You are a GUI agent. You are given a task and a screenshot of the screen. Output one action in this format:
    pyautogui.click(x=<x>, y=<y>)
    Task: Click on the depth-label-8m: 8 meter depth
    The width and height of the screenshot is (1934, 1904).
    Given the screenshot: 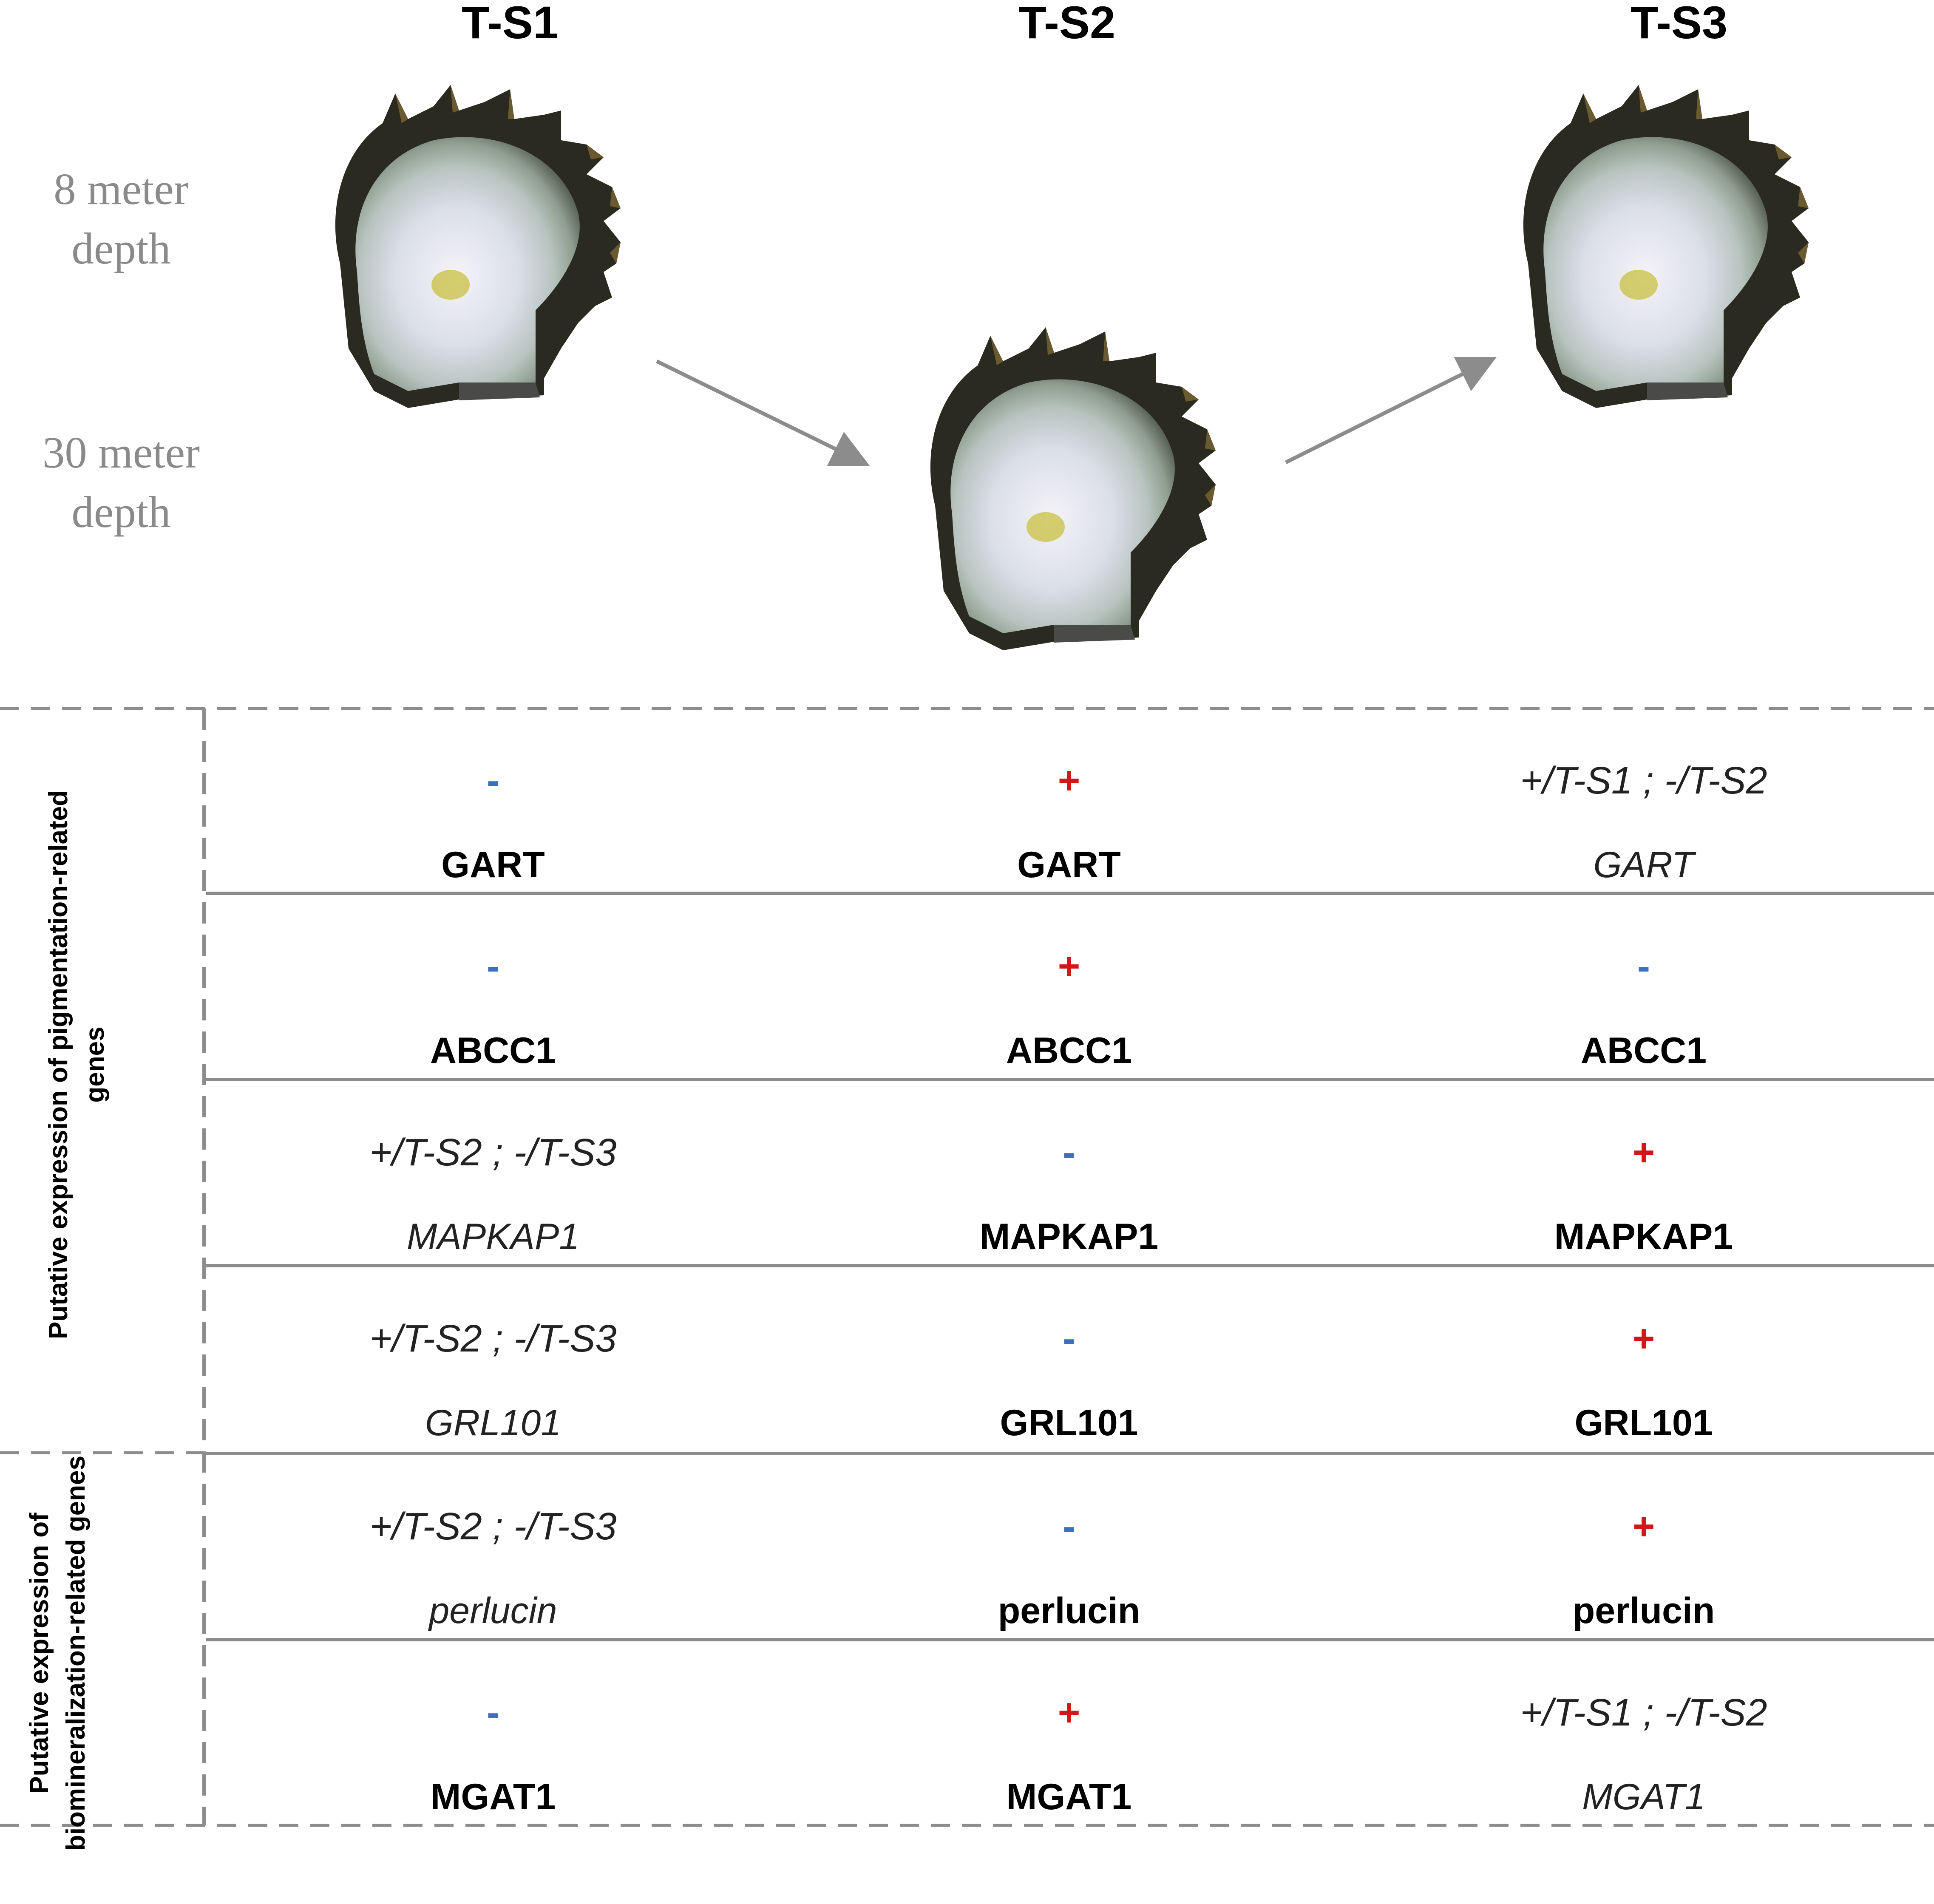 What is the action you would take?
    pyautogui.click(x=122, y=218)
    